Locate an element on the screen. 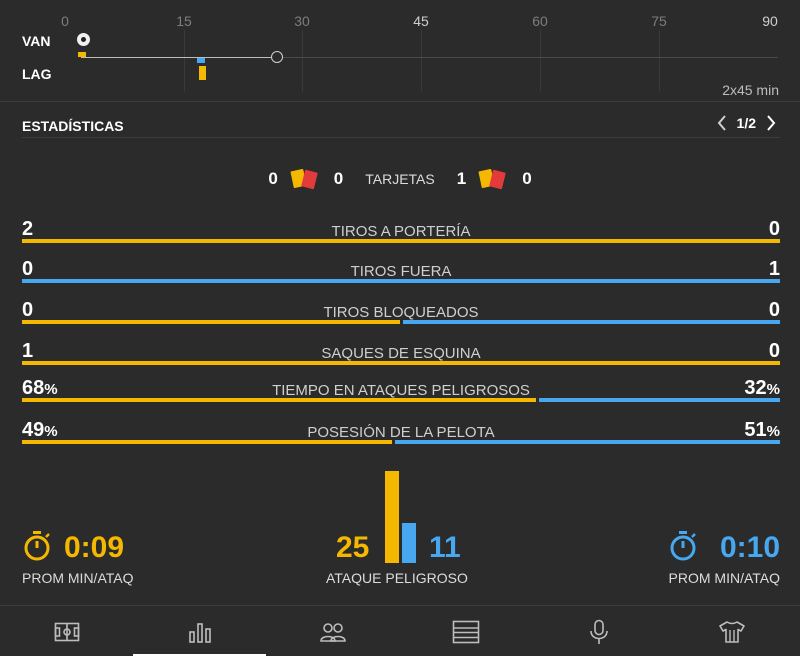  stats-pager: 1/2 is located at coordinates (746, 123).